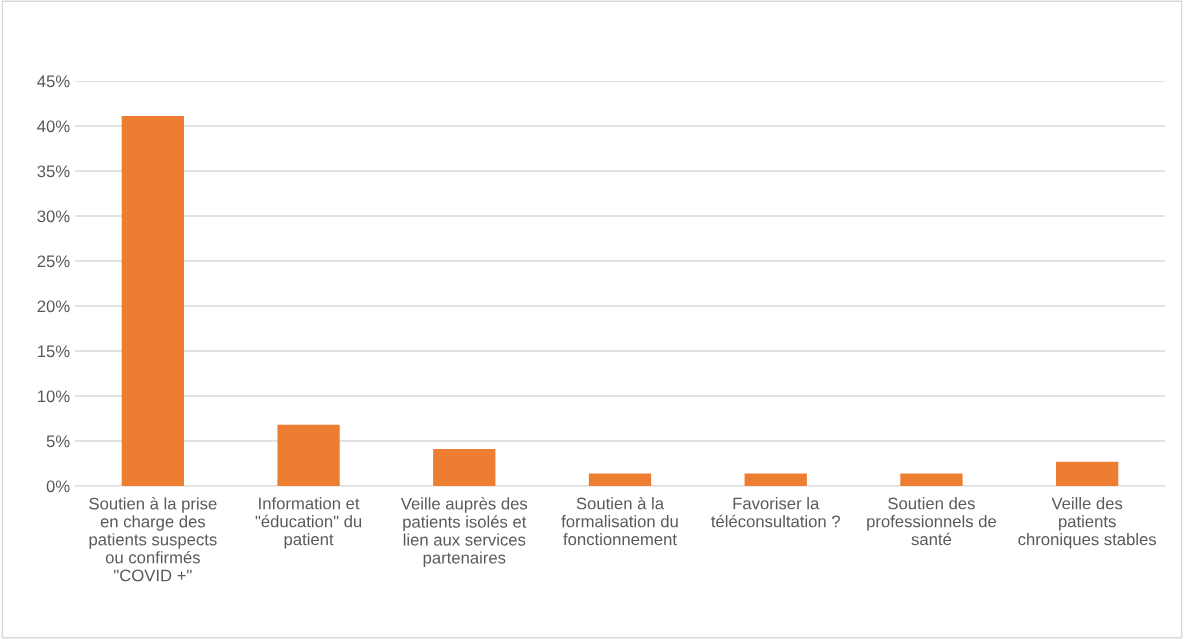 This screenshot has width=1184, height=639. What do you see at coordinates (58, 486) in the screenshot?
I see `y-tick-label: 0%` at bounding box center [58, 486].